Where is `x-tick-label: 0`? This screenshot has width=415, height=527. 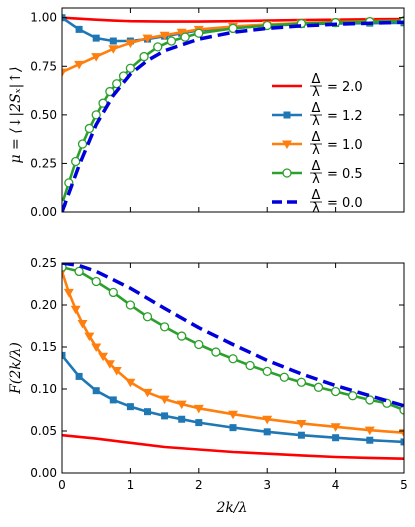
x-tick-label: 0 is located at coordinates (62, 485).